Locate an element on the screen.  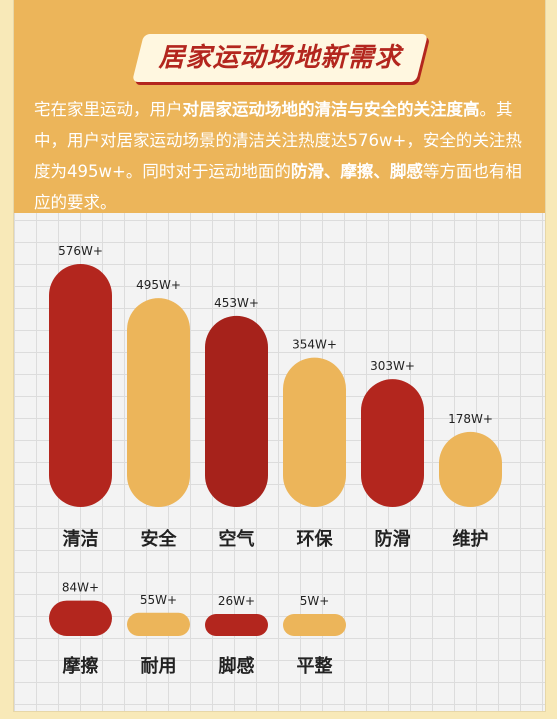
category-label: 平整 is located at coordinates (315, 666).